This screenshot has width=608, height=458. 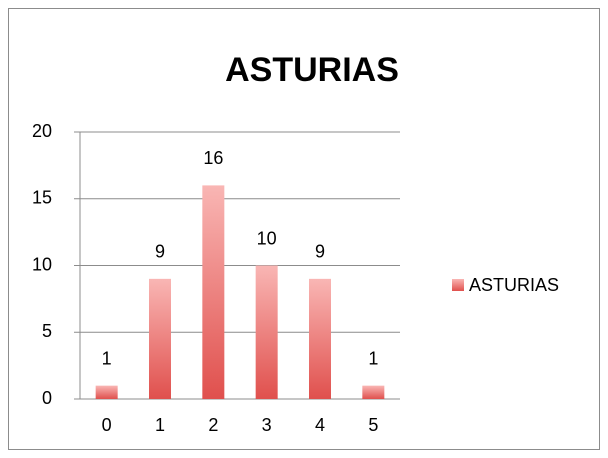 I want to click on y-tick-label: 10, so click(x=42, y=264).